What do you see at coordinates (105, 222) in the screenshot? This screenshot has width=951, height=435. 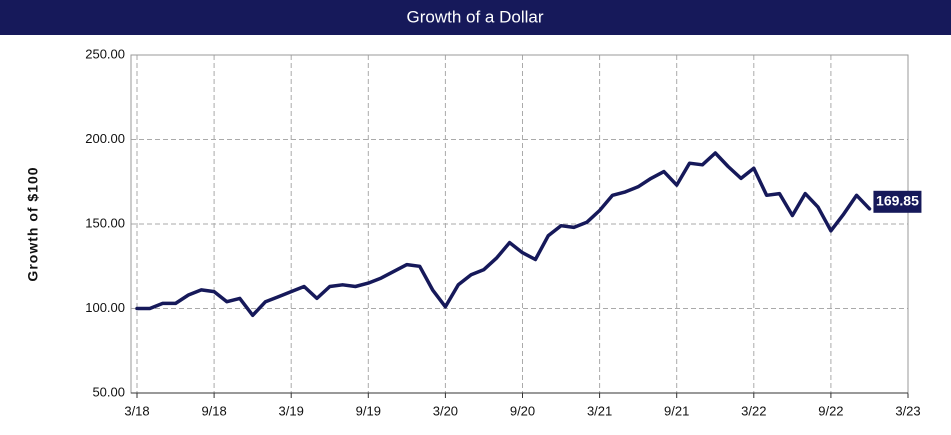 I see `y-tick-label: 150.00` at bounding box center [105, 222].